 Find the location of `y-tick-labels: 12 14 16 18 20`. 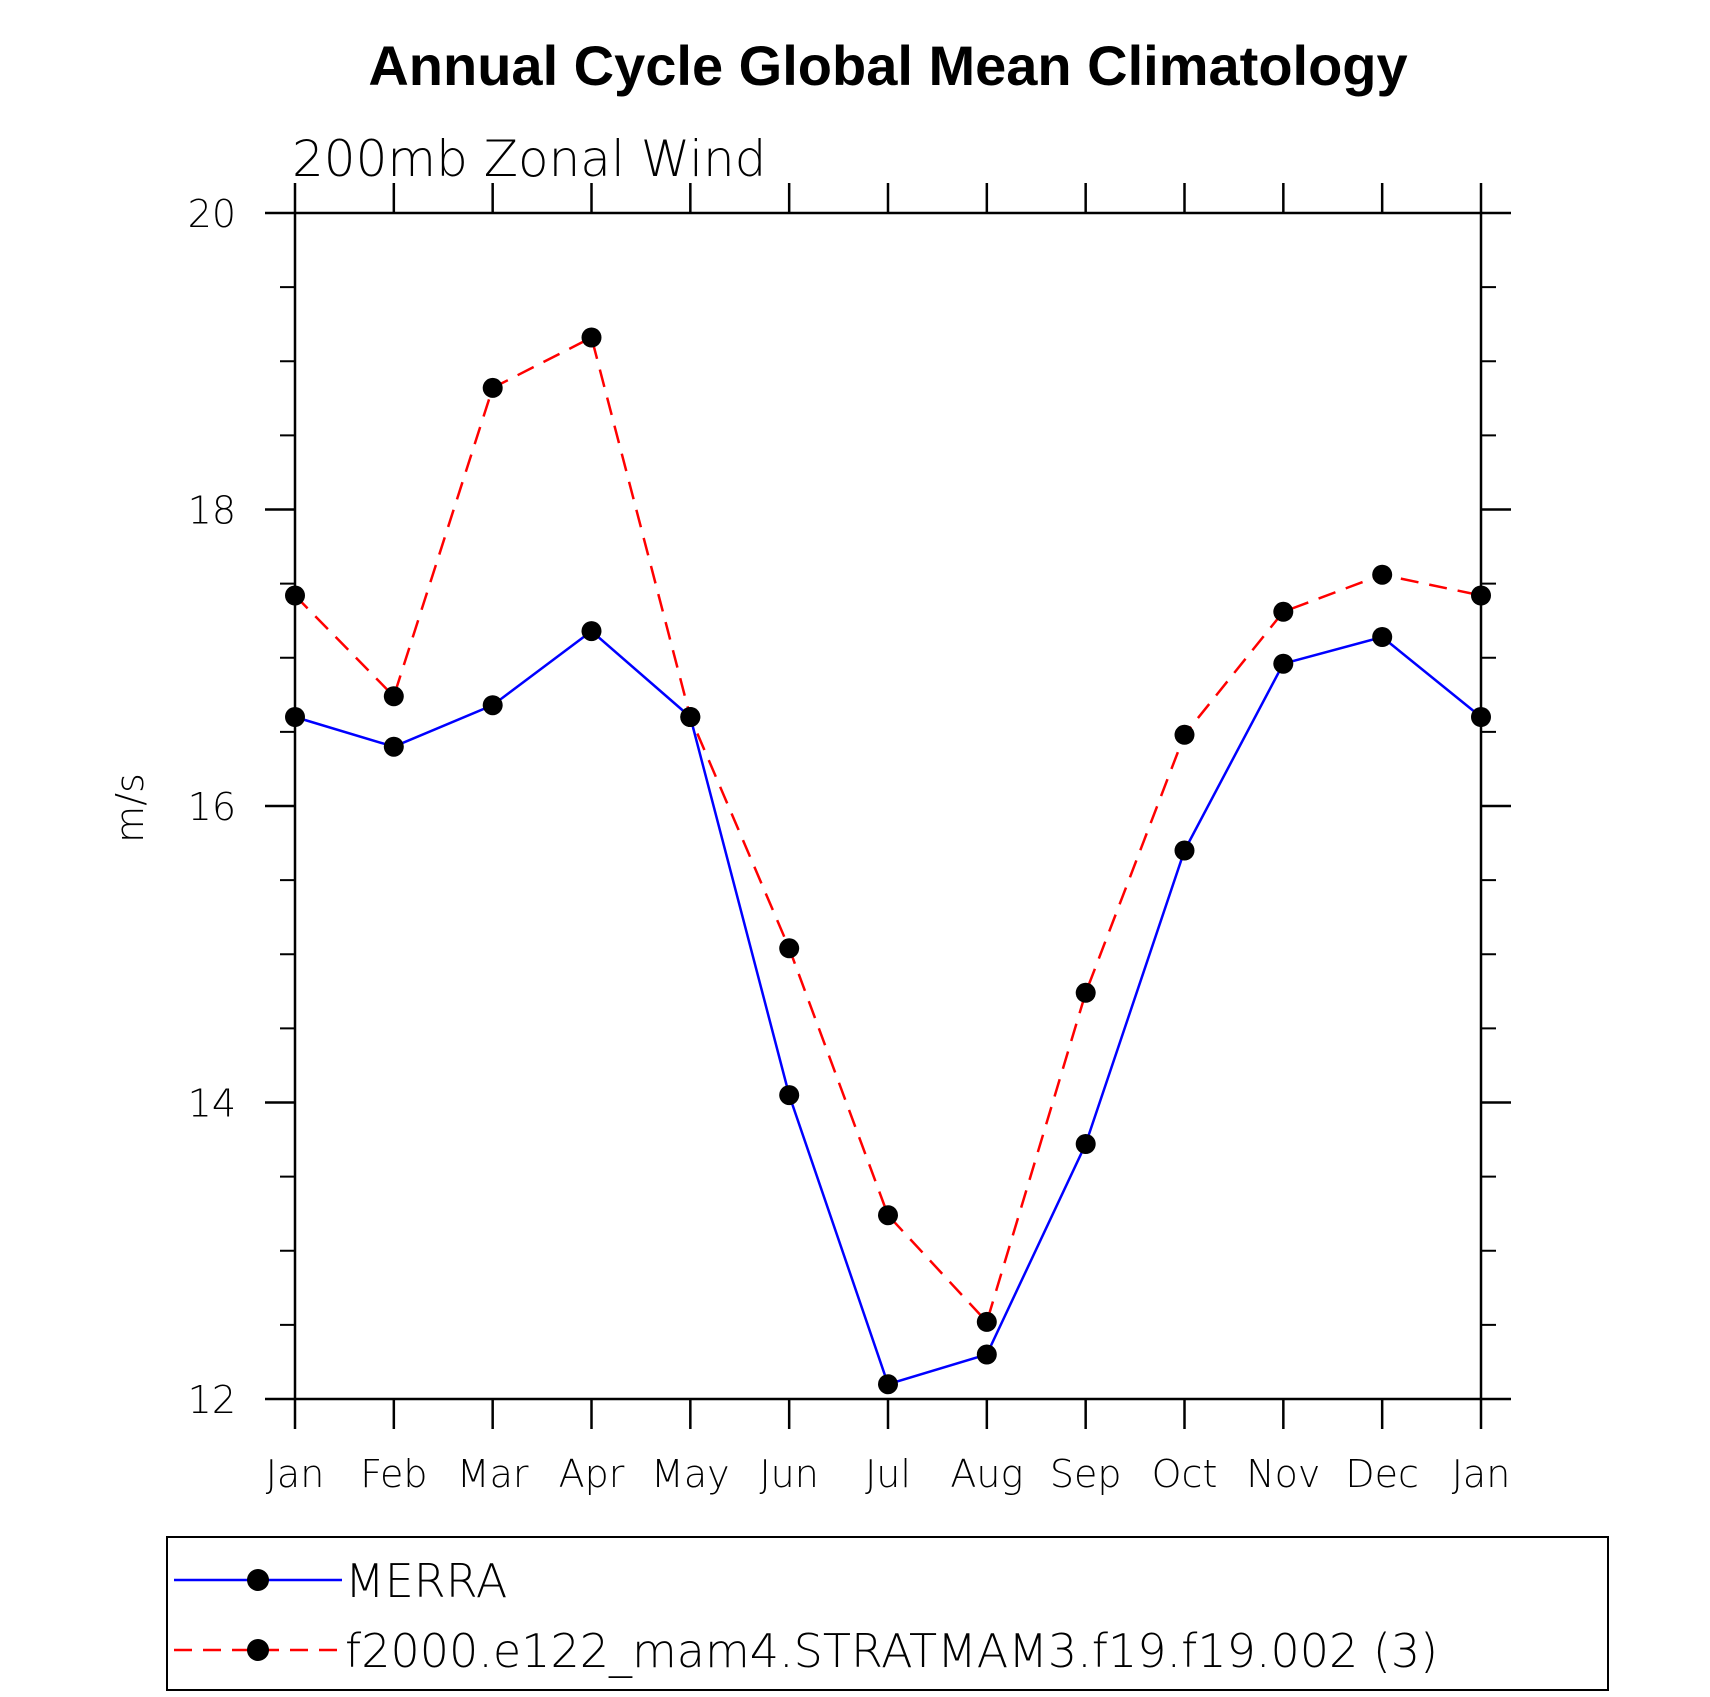

y-tick-labels: 12 14 16 18 20 is located at coordinates (212, 807).